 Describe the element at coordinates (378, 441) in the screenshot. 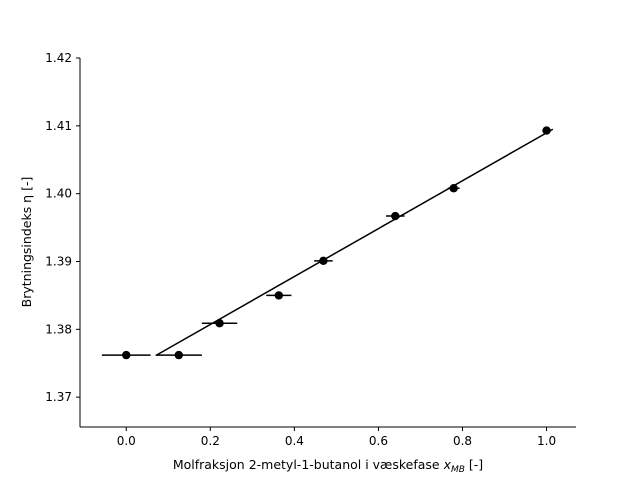

I see `x-tick-label: 0.6` at that location.